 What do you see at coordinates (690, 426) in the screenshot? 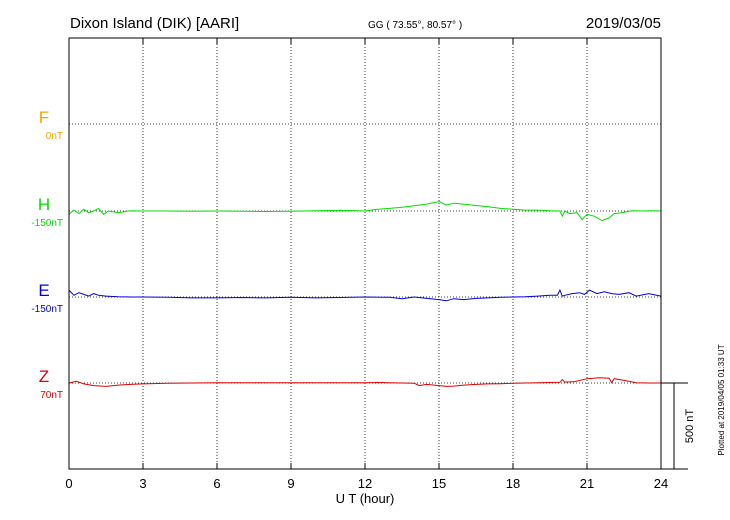
I see `scale-bar-label: 500 nT` at bounding box center [690, 426].